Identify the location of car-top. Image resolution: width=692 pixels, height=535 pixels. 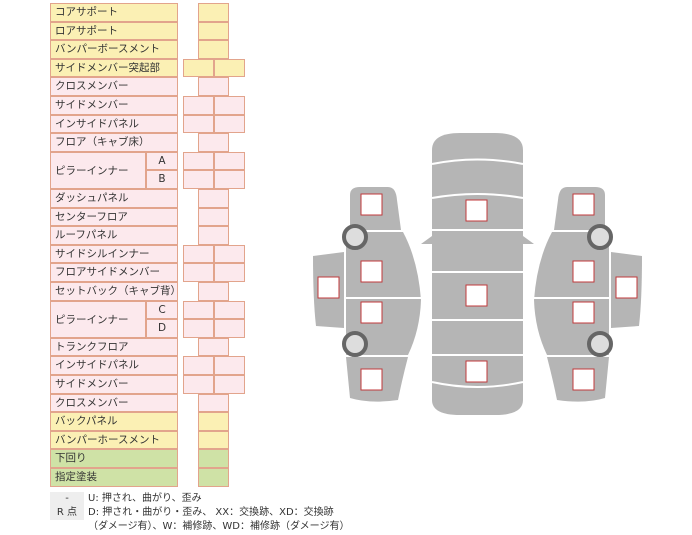
(477, 274).